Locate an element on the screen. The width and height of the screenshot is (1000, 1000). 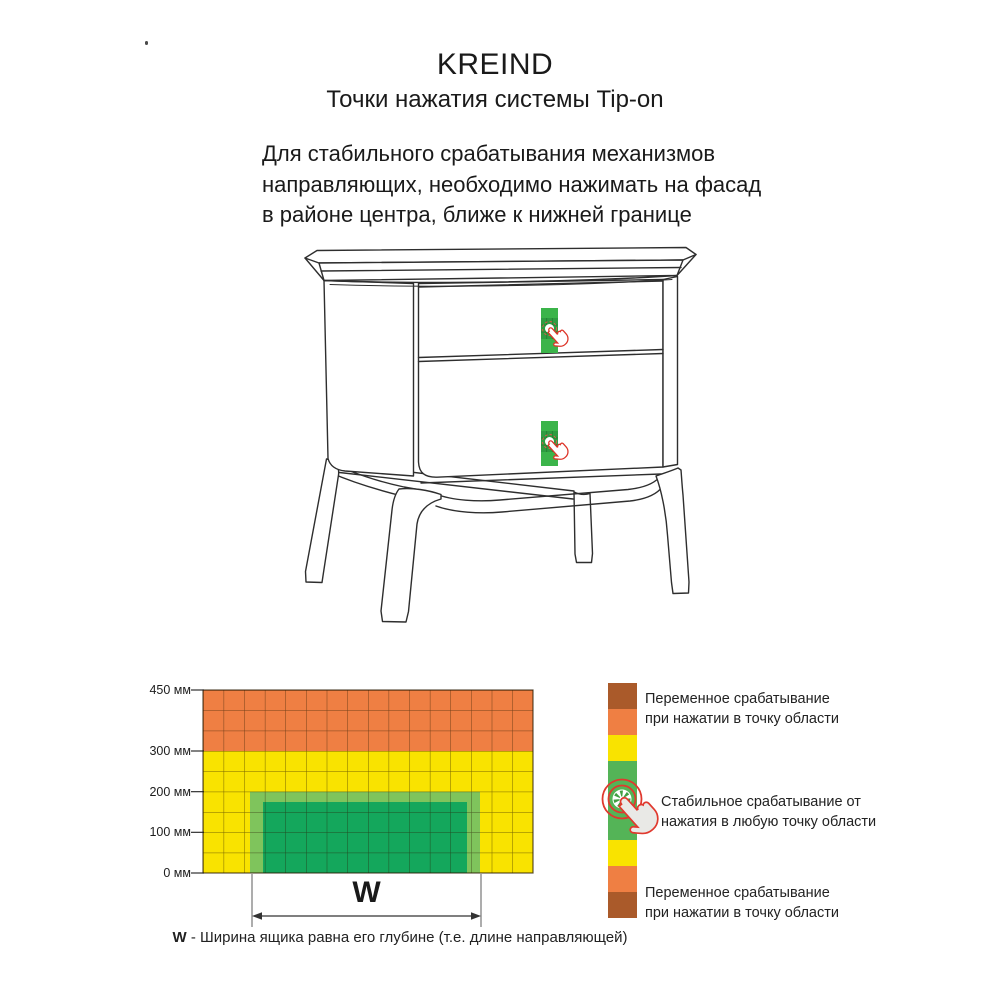
axis-label-100: 100 мм is located at coordinates (170, 832).